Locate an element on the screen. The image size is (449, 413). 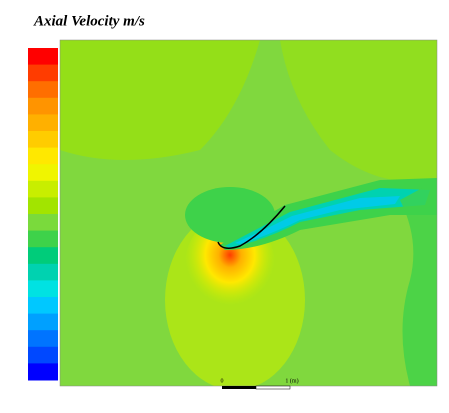
scale-end: 1 (m) is located at coordinates (291, 380).